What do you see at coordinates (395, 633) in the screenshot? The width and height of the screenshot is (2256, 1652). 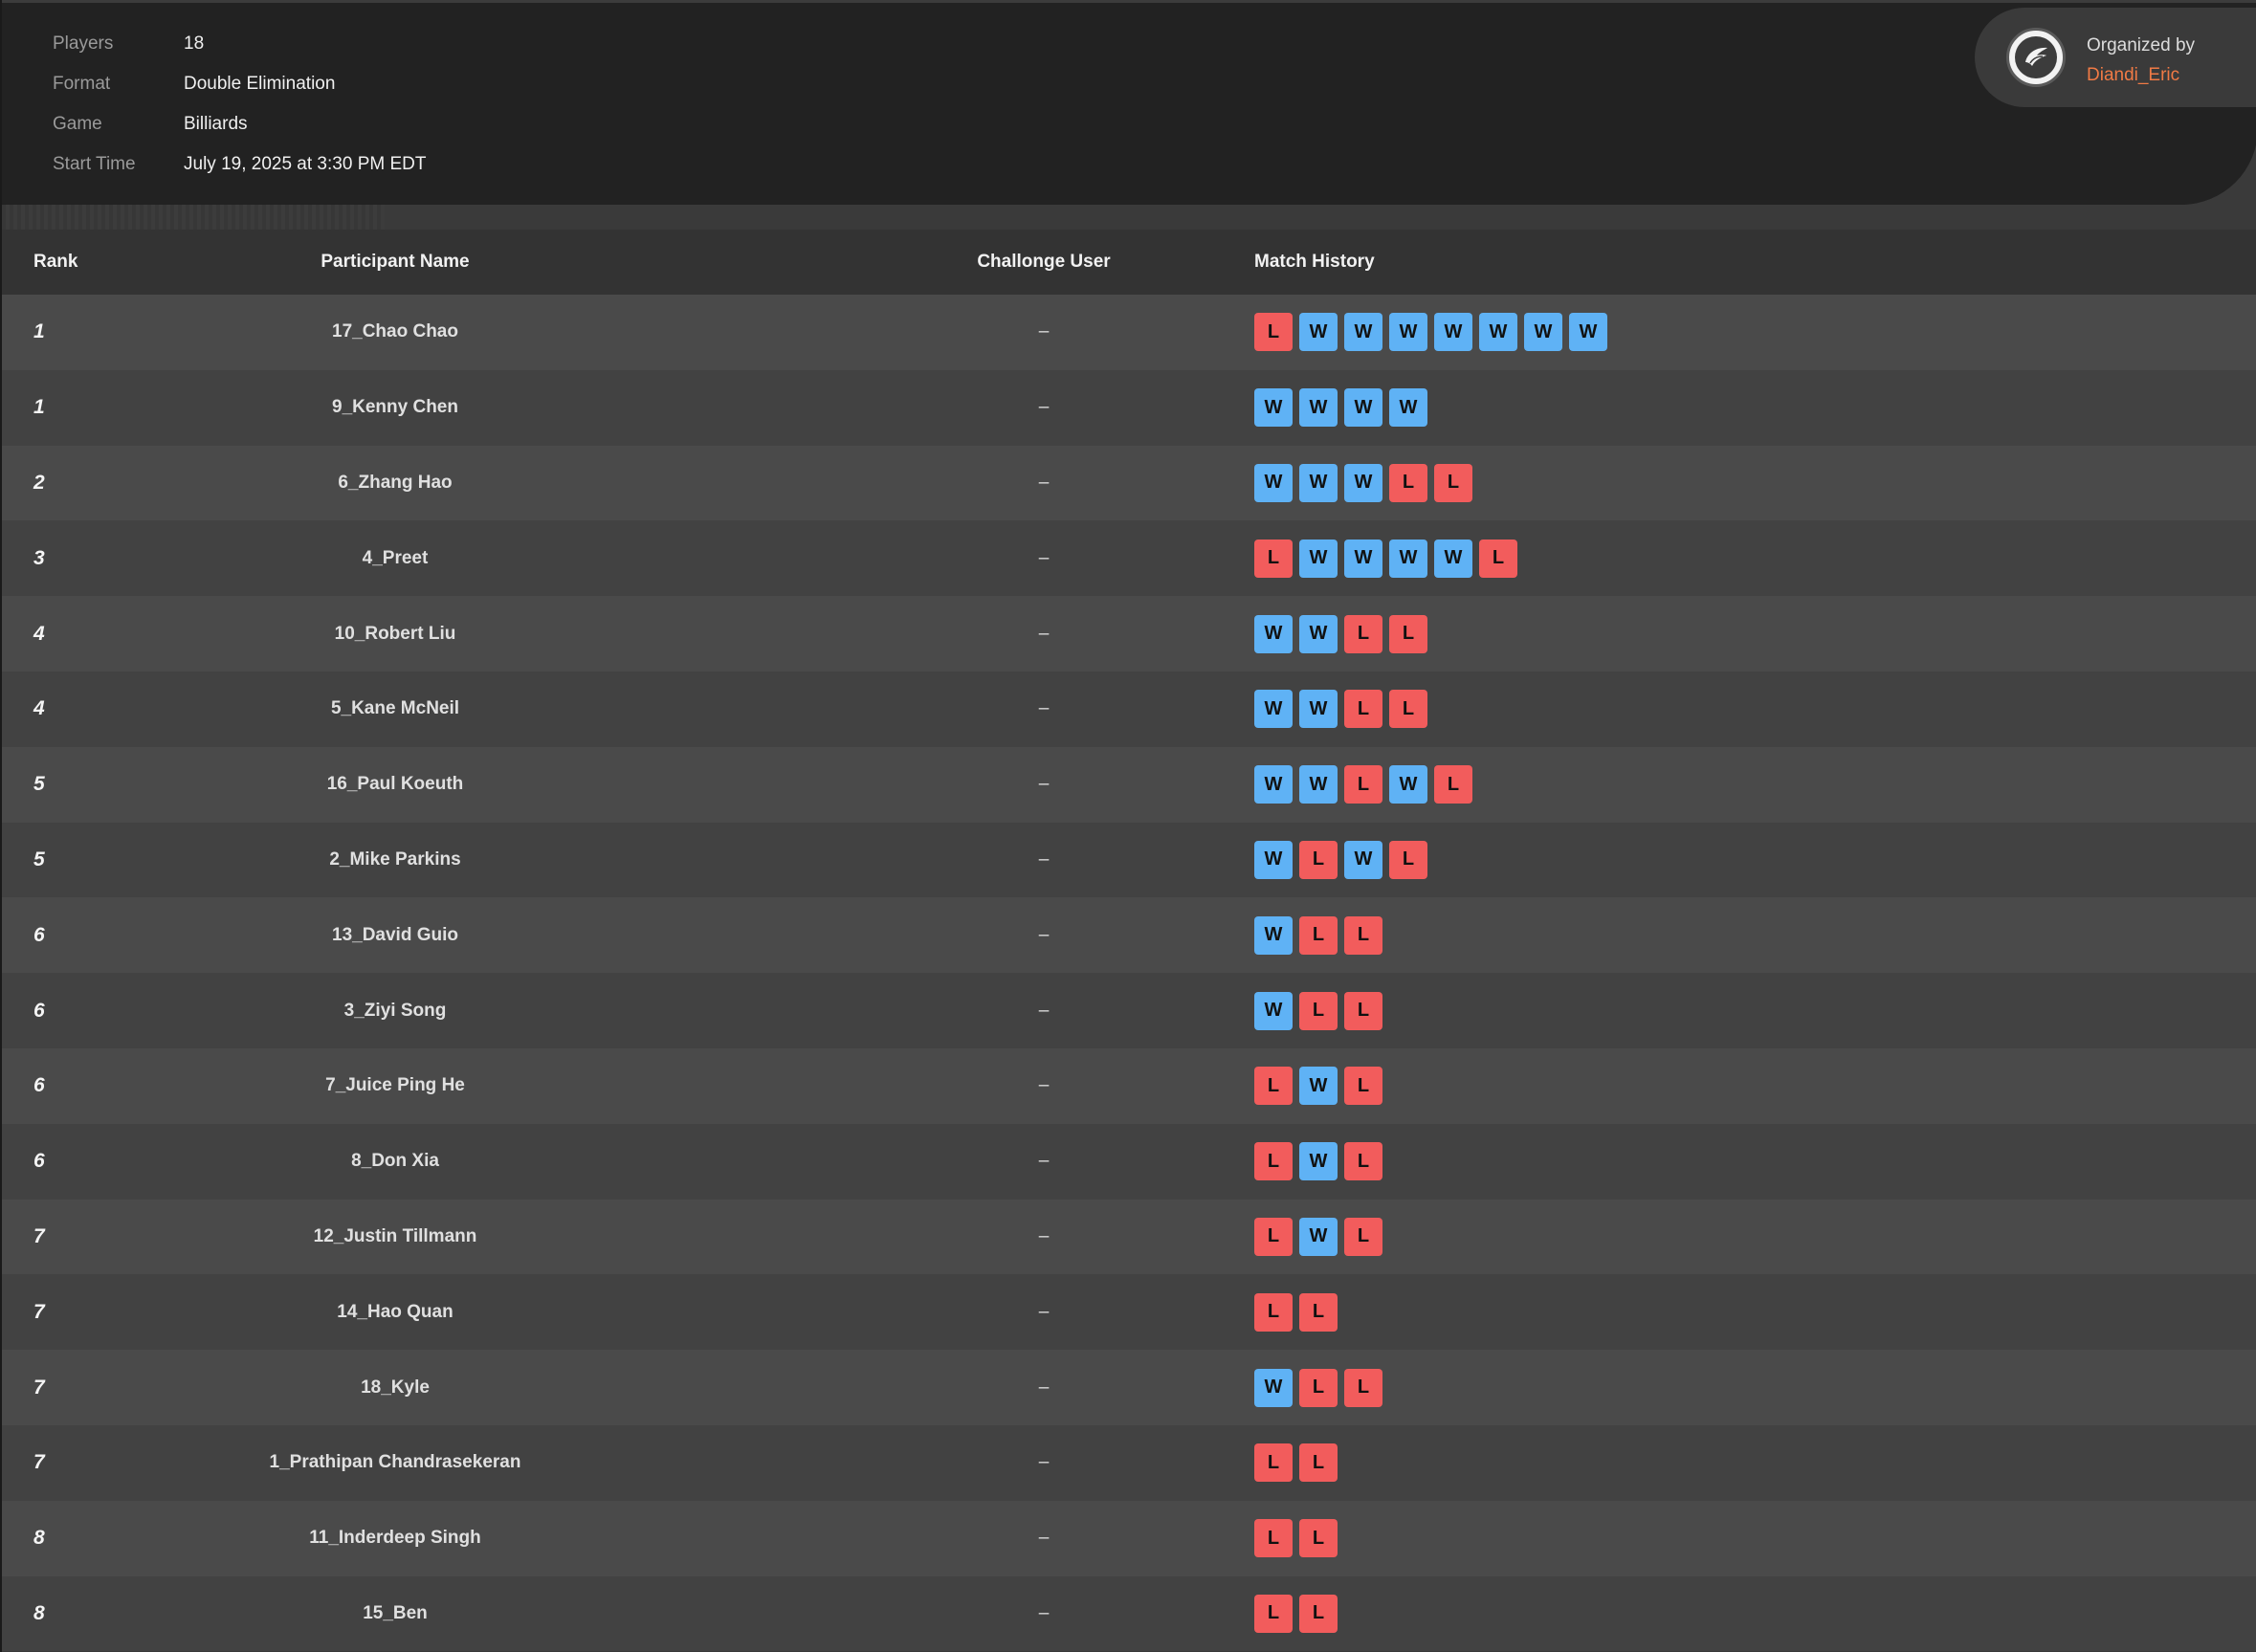 I see `participant-name-cell: 10_Robert Liu` at bounding box center [395, 633].